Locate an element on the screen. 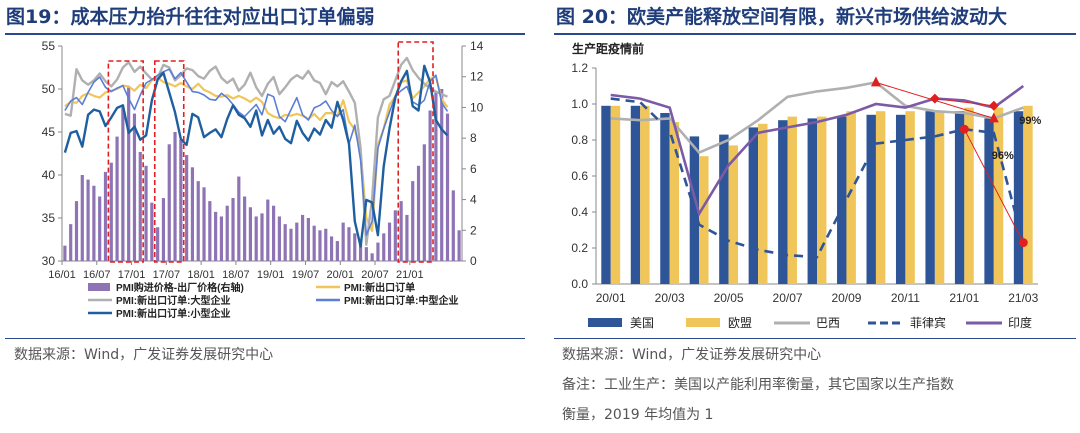 This screenshot has width=1080, height=433. philippines-line is located at coordinates (817, 178).